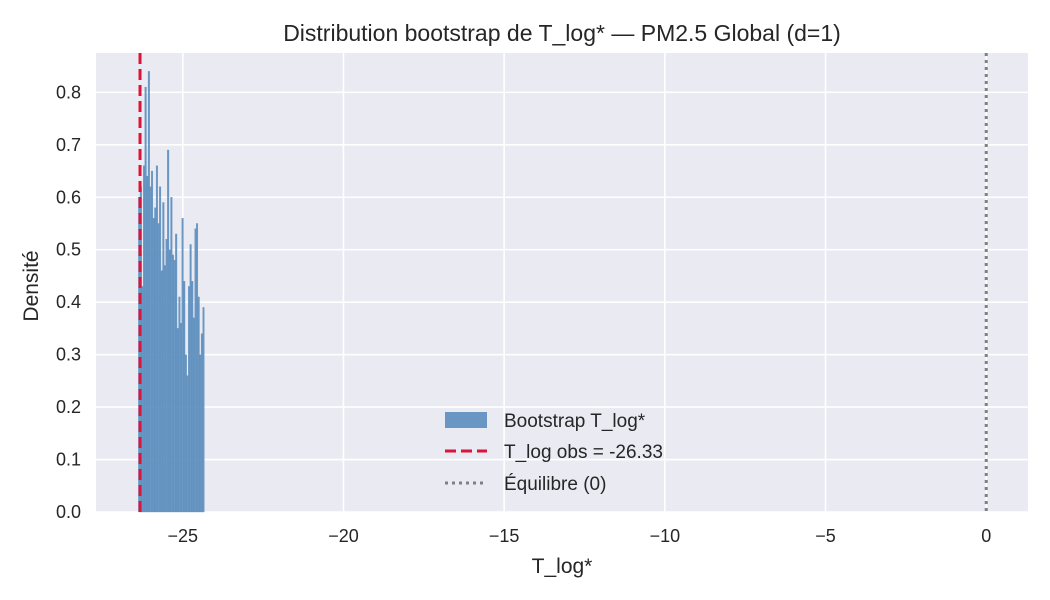 The image size is (1050, 600). Describe the element at coordinates (68, 250) in the screenshot. I see `y-tick-label: 0.5` at that location.